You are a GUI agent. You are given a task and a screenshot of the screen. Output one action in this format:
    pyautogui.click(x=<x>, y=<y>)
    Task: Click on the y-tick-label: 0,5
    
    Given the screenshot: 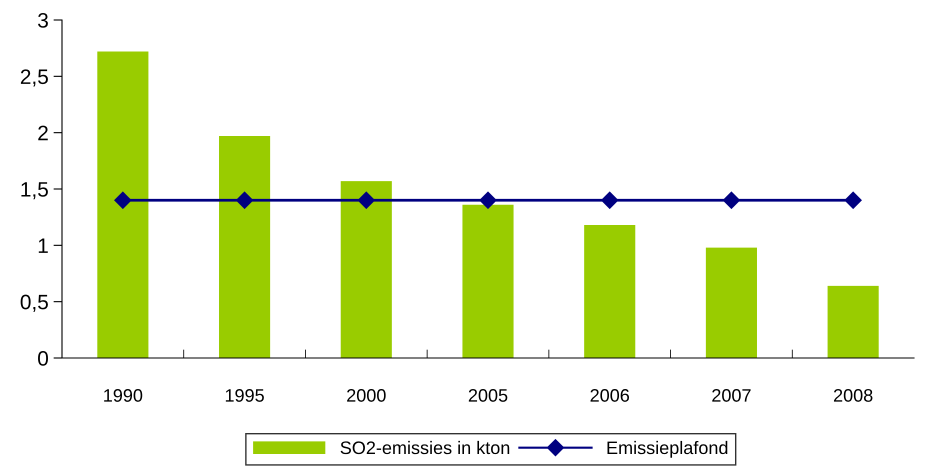 What is the action you would take?
    pyautogui.click(x=34, y=303)
    